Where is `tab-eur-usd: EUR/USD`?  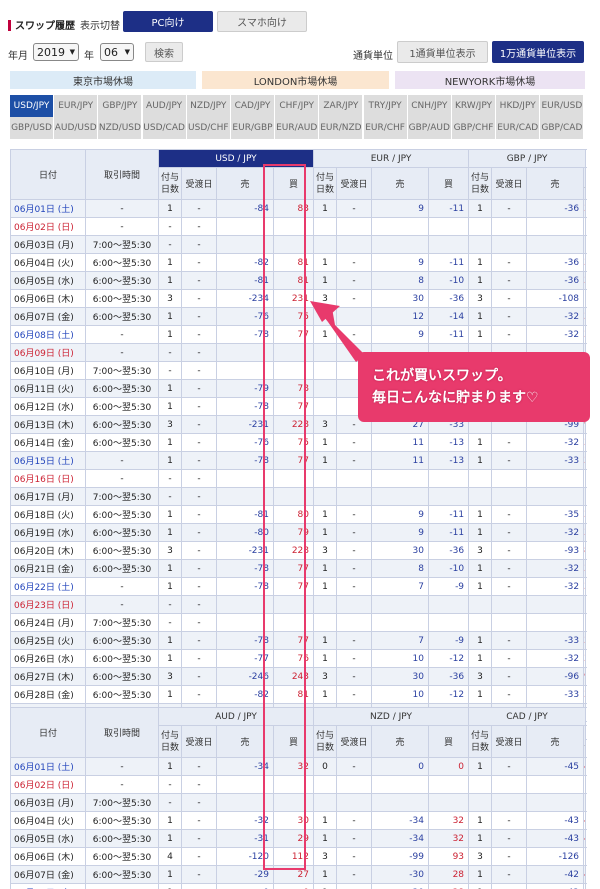 tab-eur-usd: EUR/USD is located at coordinates (562, 106).